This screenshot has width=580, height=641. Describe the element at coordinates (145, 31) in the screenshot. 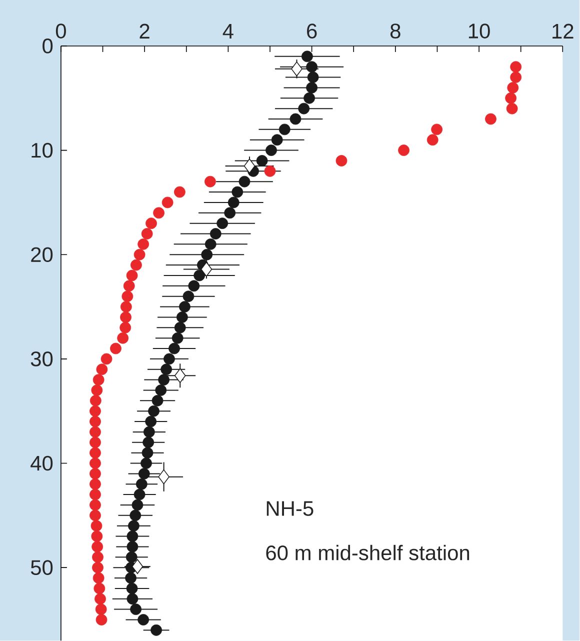

I see `x-tick-label: 2` at that location.